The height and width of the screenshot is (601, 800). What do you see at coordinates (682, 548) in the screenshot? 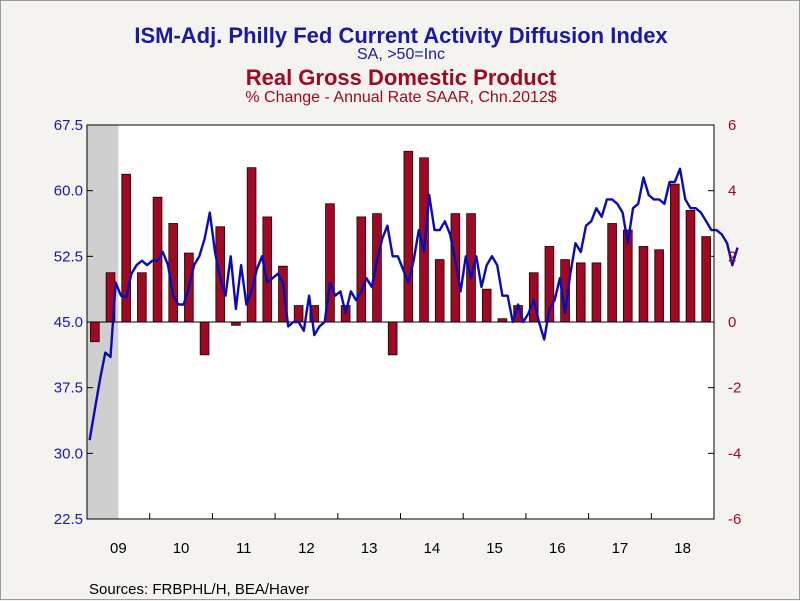
I see `x-tick-label: 18` at bounding box center [682, 548].